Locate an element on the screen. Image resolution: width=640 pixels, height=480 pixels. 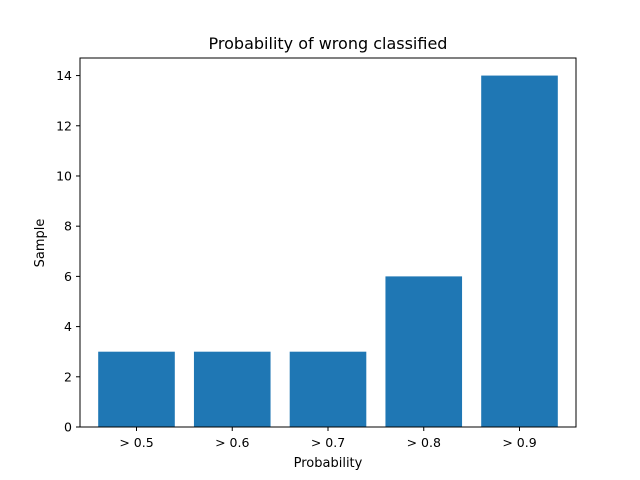
x-tick-label: > 0.5 is located at coordinates (136, 442).